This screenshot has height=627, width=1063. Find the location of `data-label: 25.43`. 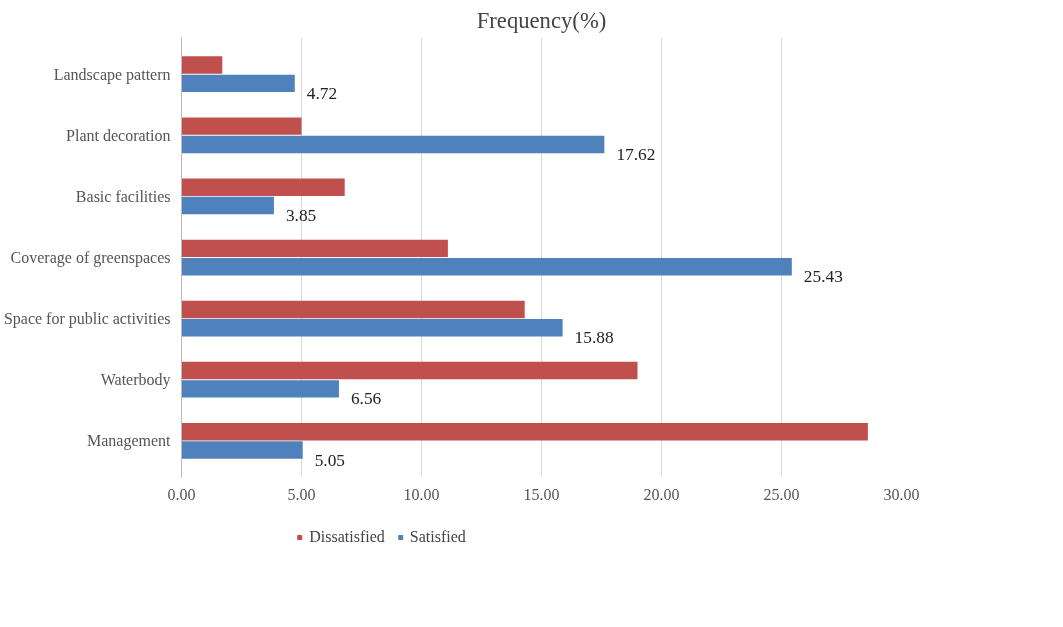

data-label: 25.43 is located at coordinates (823, 277).